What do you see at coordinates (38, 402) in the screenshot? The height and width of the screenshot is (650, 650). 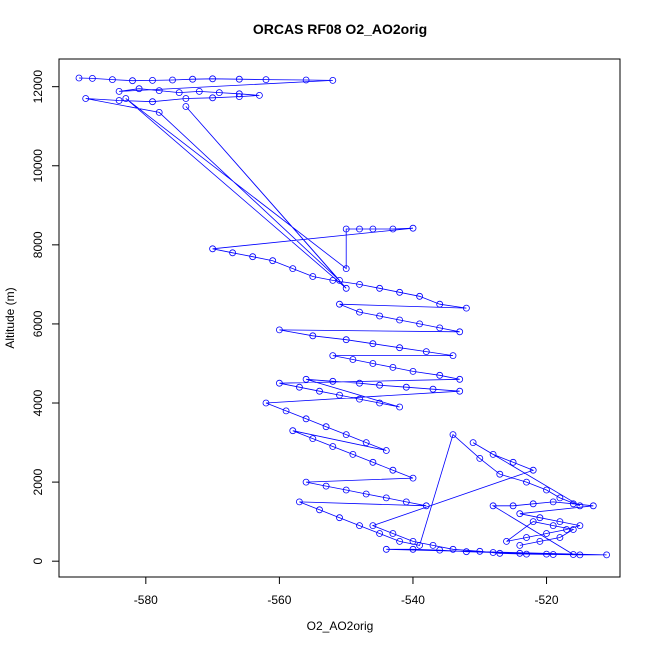 I see `y-tick-label: 4000` at bounding box center [38, 402].